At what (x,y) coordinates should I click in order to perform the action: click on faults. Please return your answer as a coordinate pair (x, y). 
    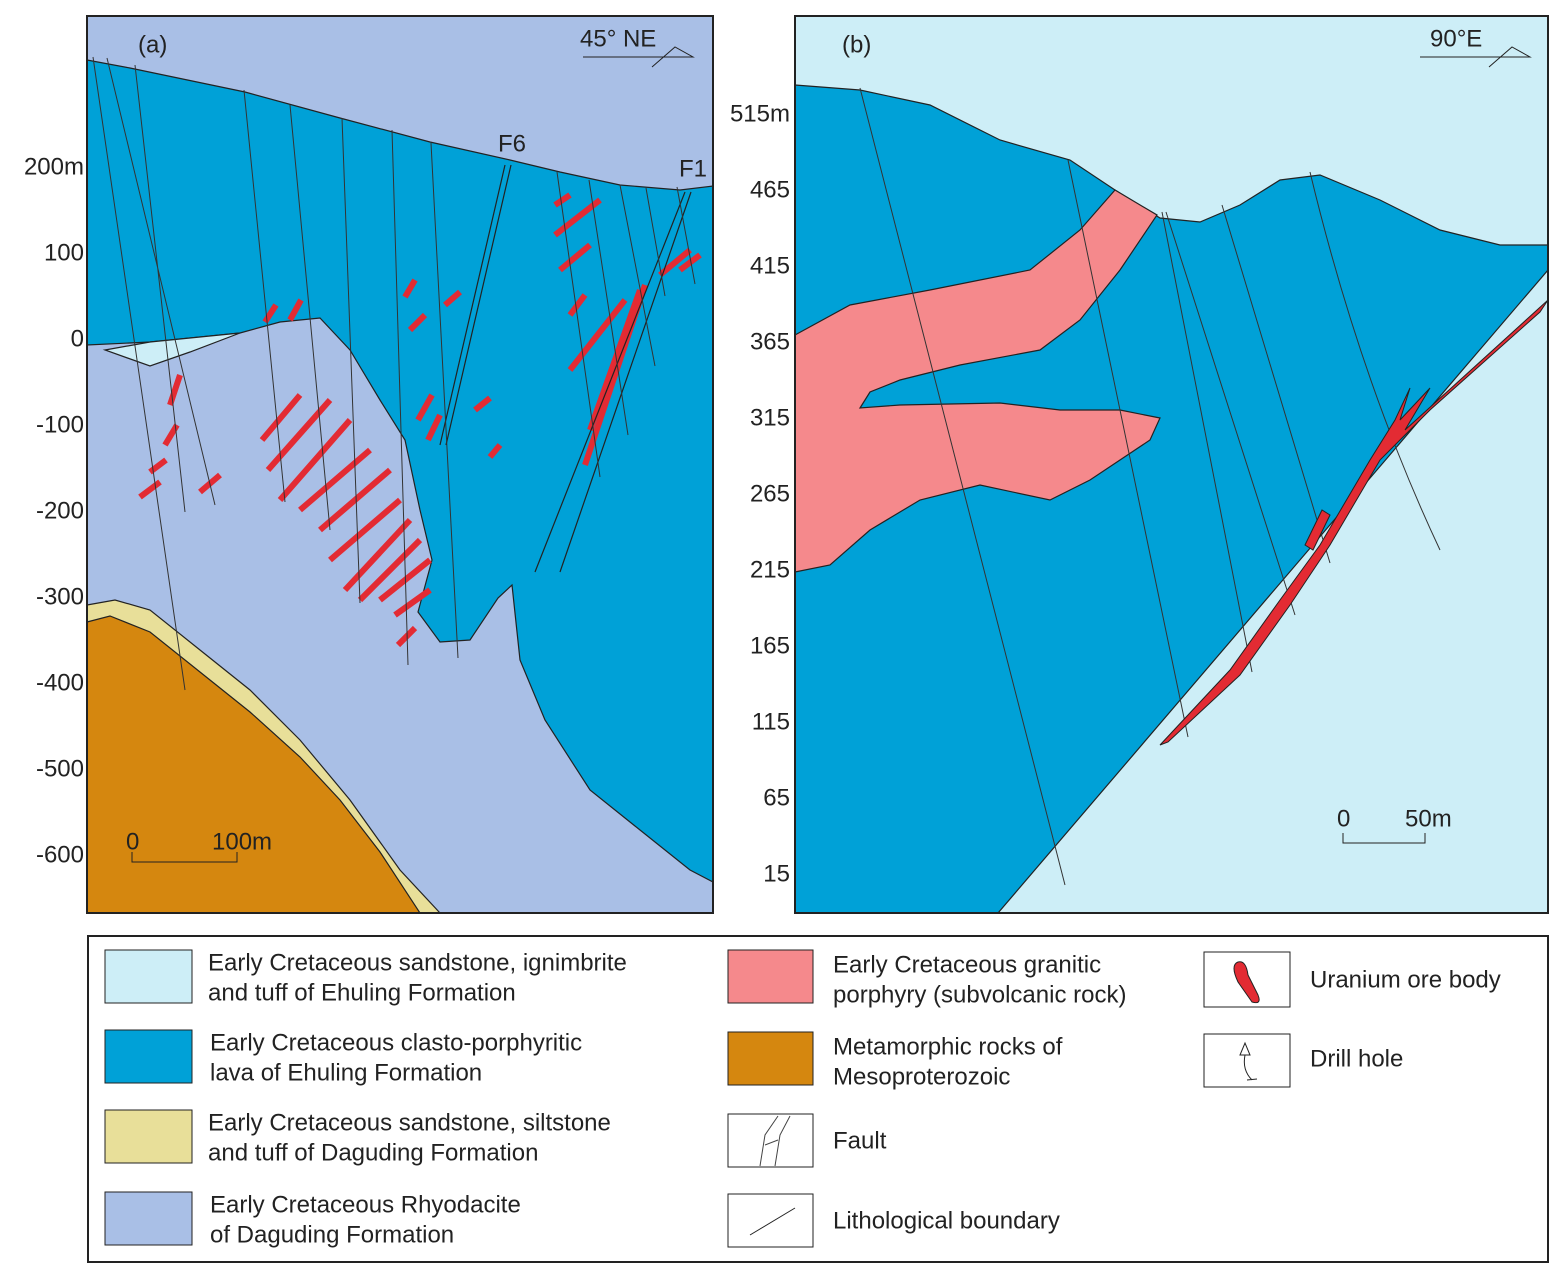
    Looking at the image, I should click on (565, 368).